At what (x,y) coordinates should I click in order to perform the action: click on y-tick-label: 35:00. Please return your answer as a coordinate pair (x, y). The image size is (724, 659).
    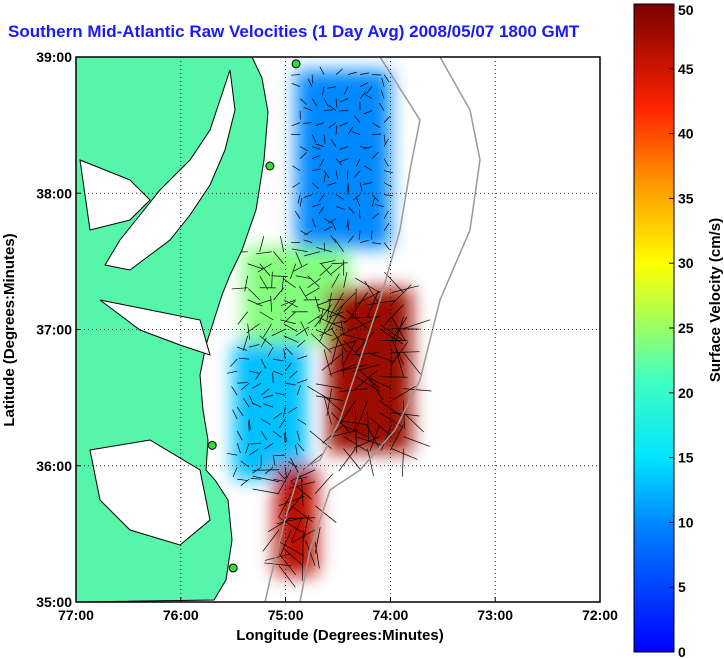
    Looking at the image, I should click on (54, 602).